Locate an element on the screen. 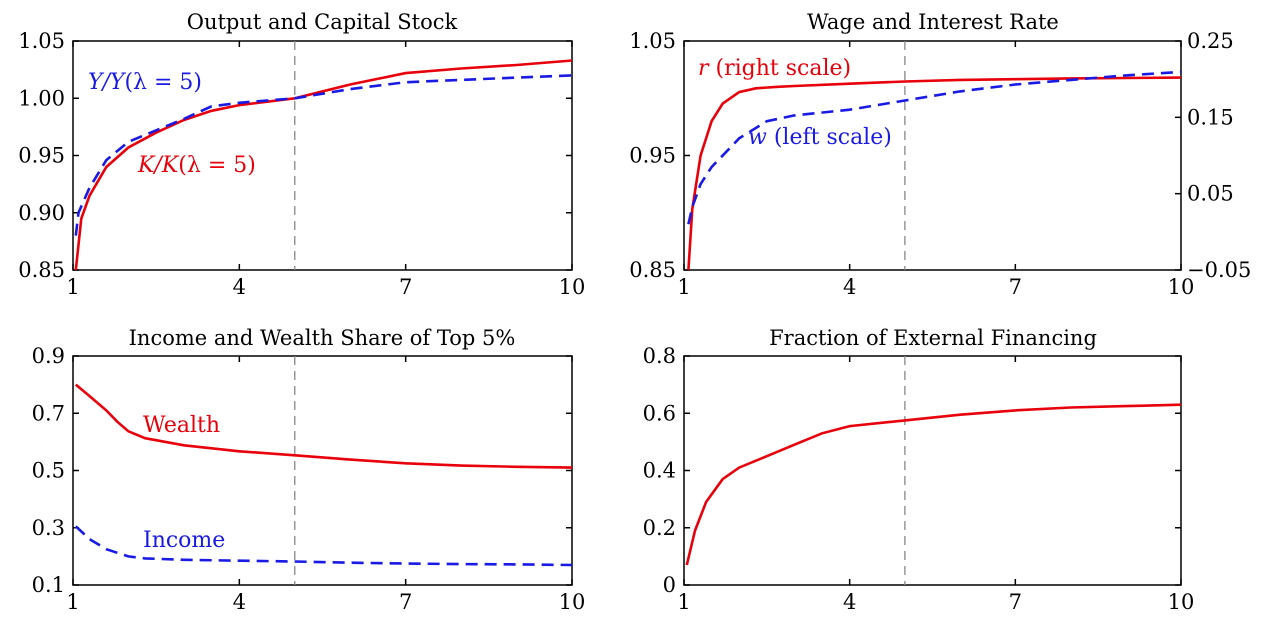  annotation-r: r (right scale) is located at coordinates (774, 68).